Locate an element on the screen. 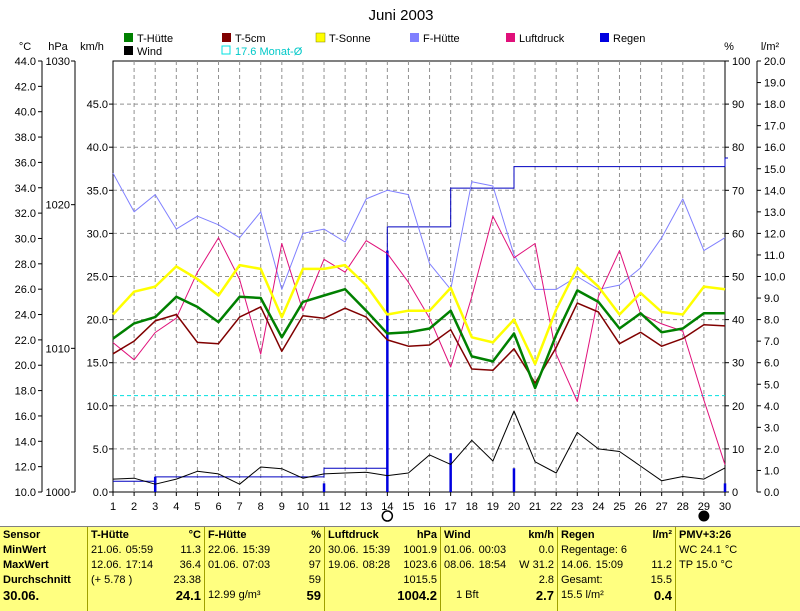 The width and height of the screenshot is (800, 611). tick-label-celsius: 14.0 is located at coordinates (25, 442).